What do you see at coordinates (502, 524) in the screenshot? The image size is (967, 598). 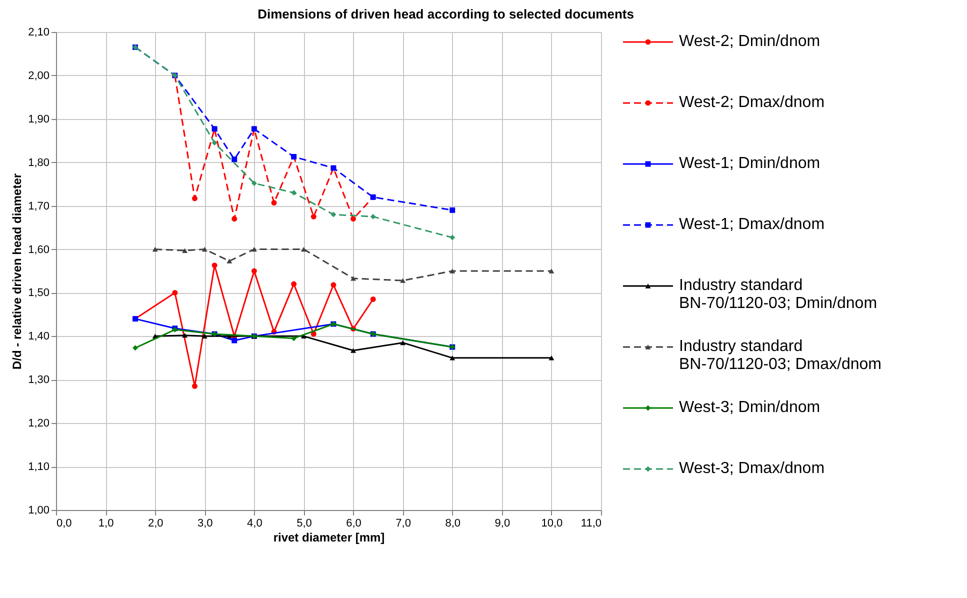 I see `x-tick-label: 9,0` at bounding box center [502, 524].